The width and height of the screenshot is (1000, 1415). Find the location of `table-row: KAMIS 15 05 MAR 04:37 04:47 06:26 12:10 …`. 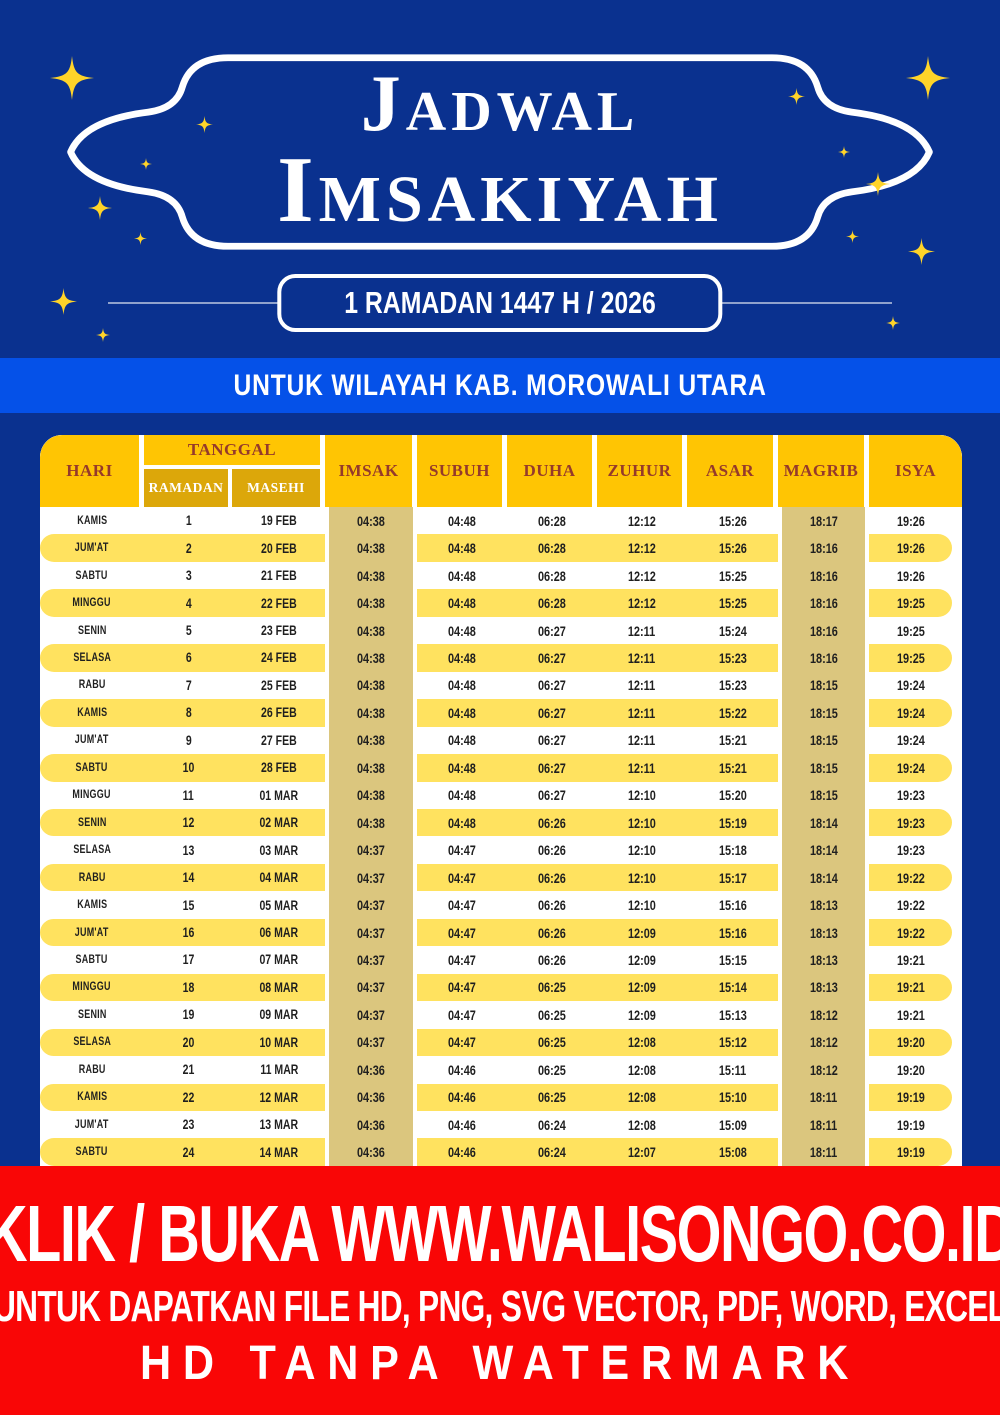

table-row: KAMIS 15 05 MAR 04:37 04:47 06:26 12:10 … is located at coordinates (501, 905).